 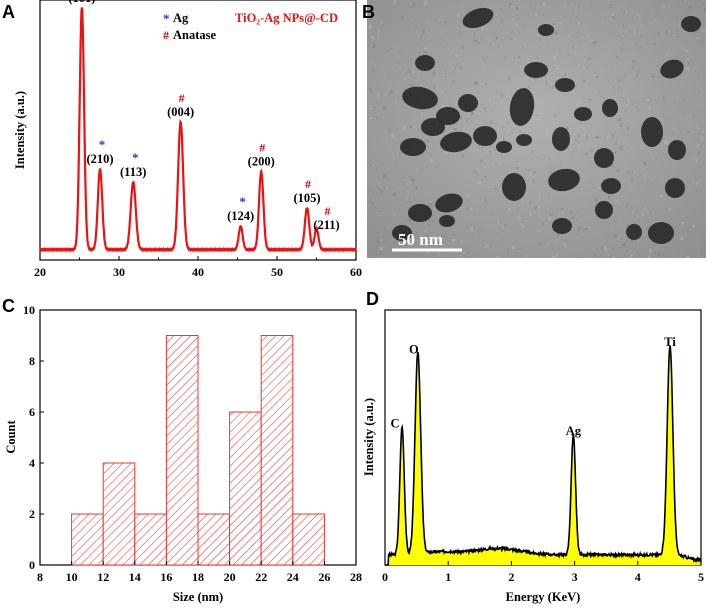 I want to click on panel-c-xtick-label: 24, so click(x=293, y=577).